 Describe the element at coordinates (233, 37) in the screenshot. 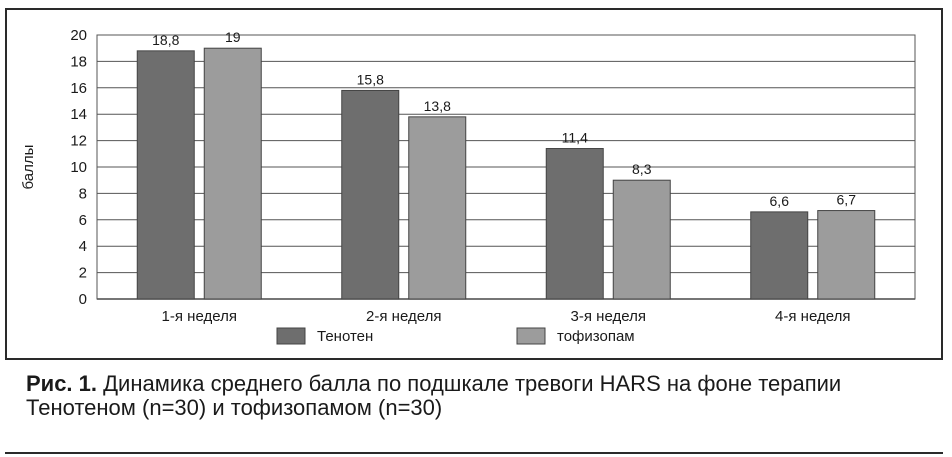

I see `data-label: 19` at that location.